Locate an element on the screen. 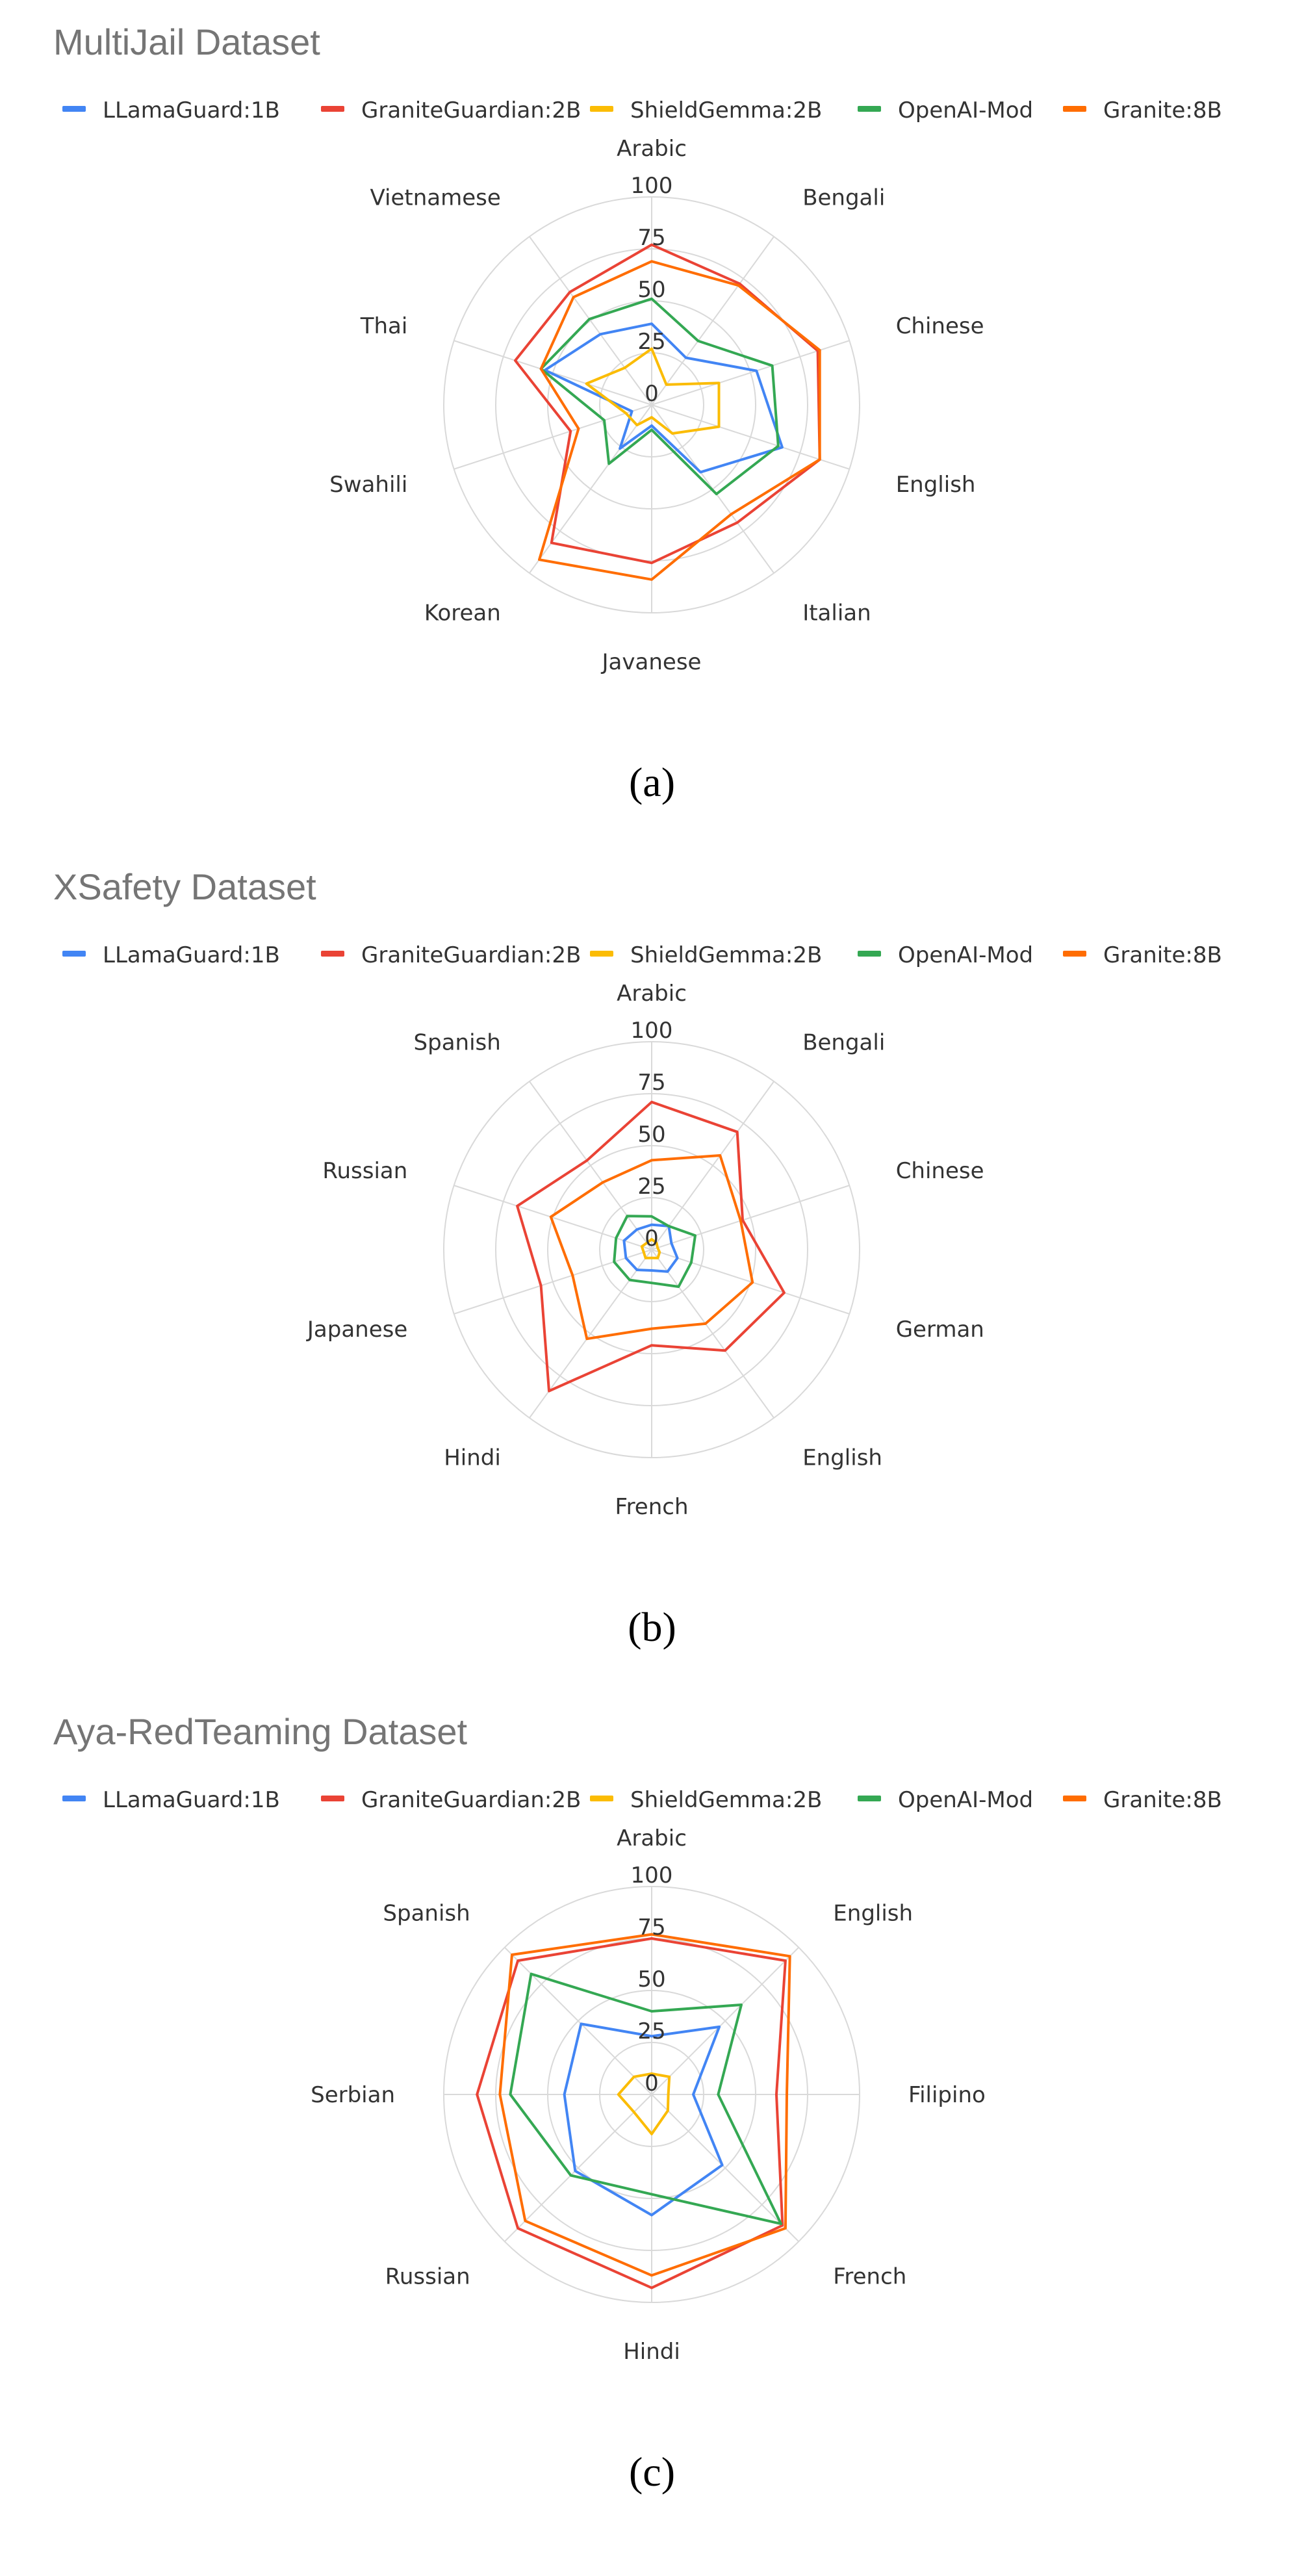 Image resolution: width=1304 pixels, height=2576 pixels. axis-label-arabic: Arabic is located at coordinates (652, 149).